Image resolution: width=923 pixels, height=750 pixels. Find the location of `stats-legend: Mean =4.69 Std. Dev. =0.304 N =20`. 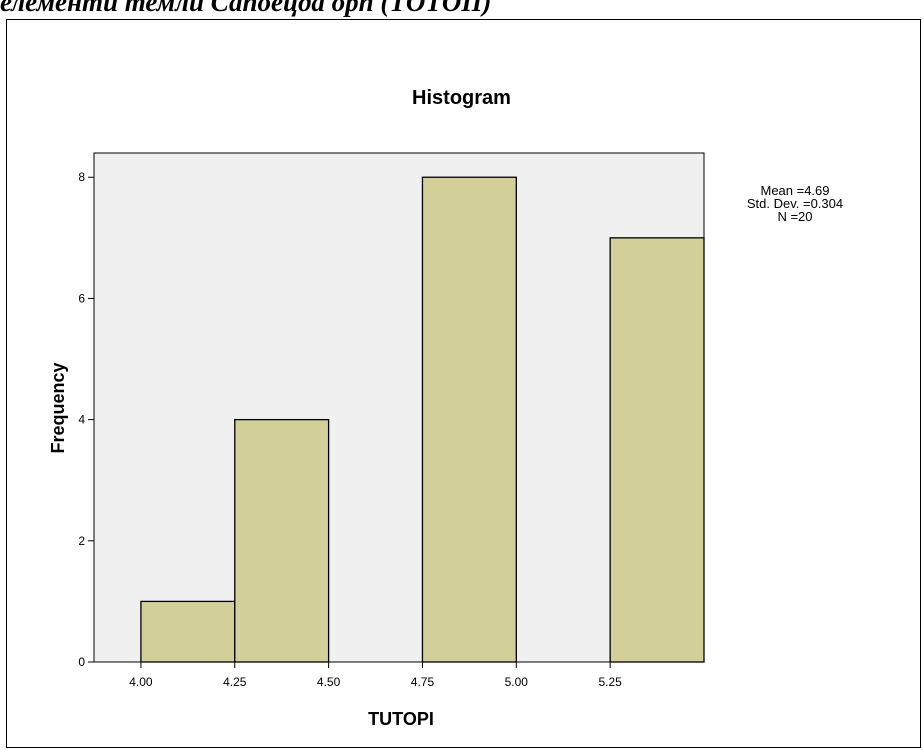

stats-legend: Mean =4.69 Std. Dev. =0.304 N =20 is located at coordinates (795, 203).